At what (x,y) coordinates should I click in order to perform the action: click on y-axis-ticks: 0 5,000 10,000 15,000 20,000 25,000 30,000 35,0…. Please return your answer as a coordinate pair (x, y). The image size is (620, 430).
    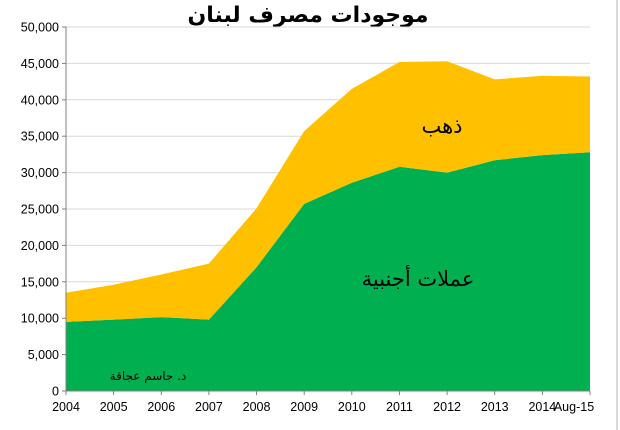
    Looking at the image, I should click on (43, 210).